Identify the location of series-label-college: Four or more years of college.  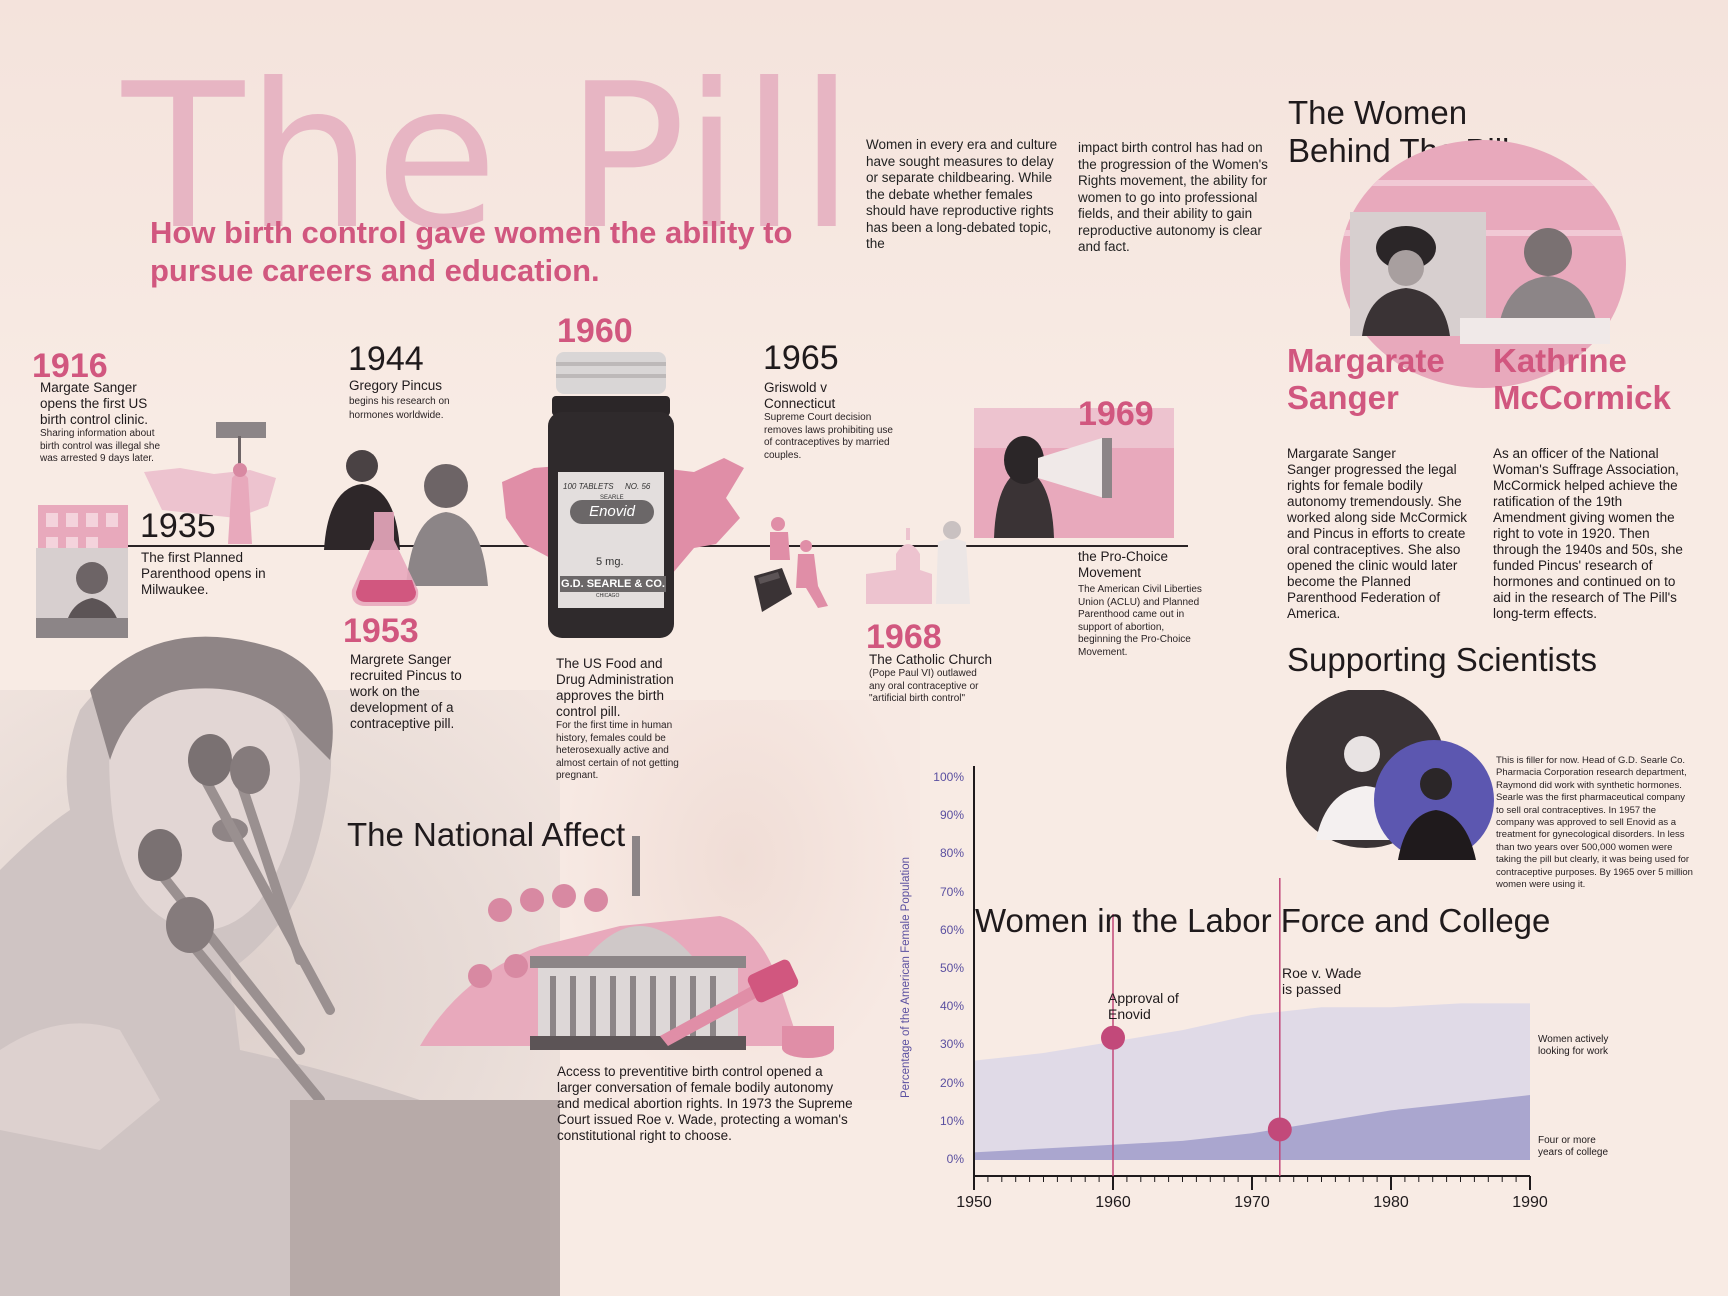
(1573, 1146).